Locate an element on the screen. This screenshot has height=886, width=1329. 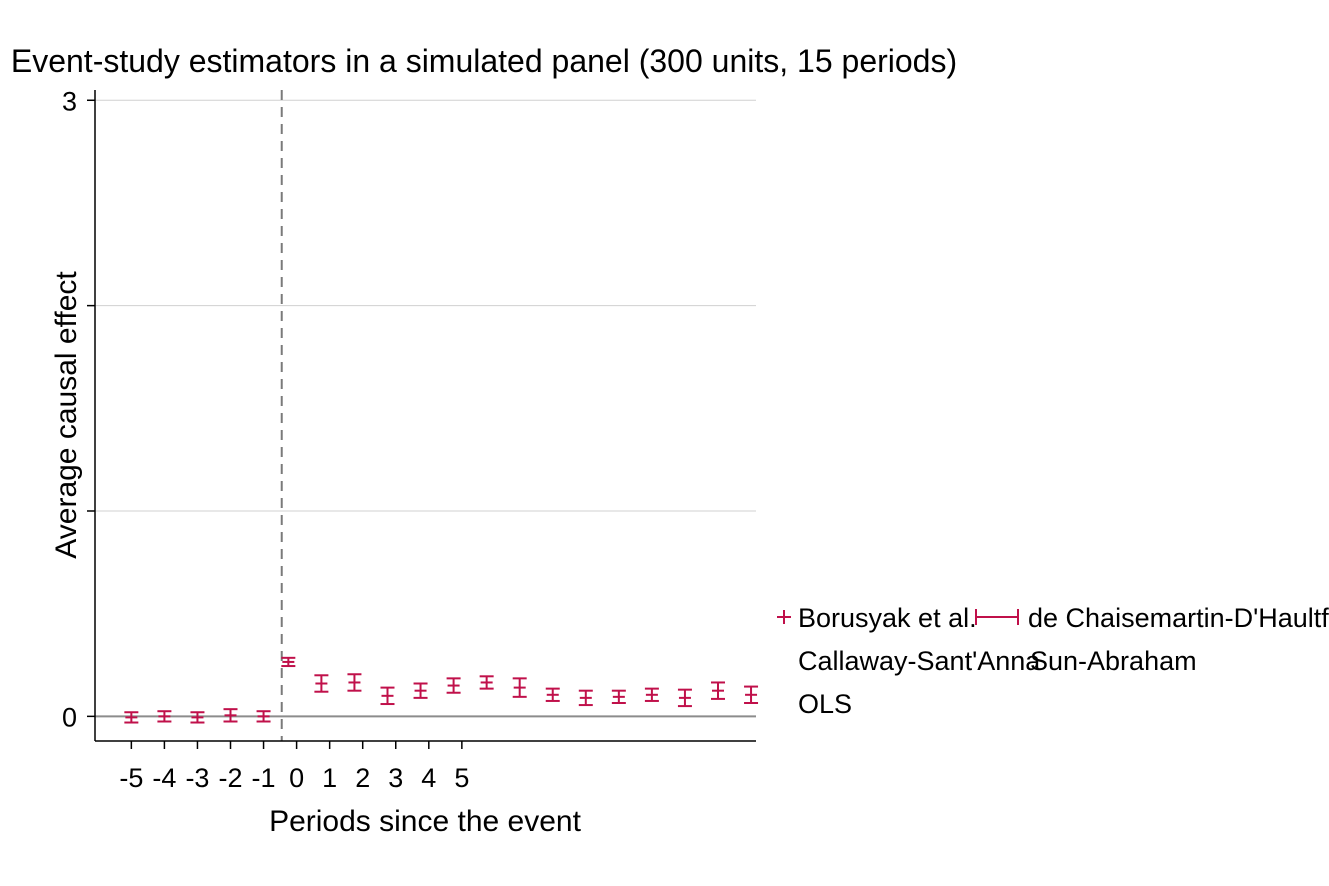
data-points is located at coordinates (441, 690).